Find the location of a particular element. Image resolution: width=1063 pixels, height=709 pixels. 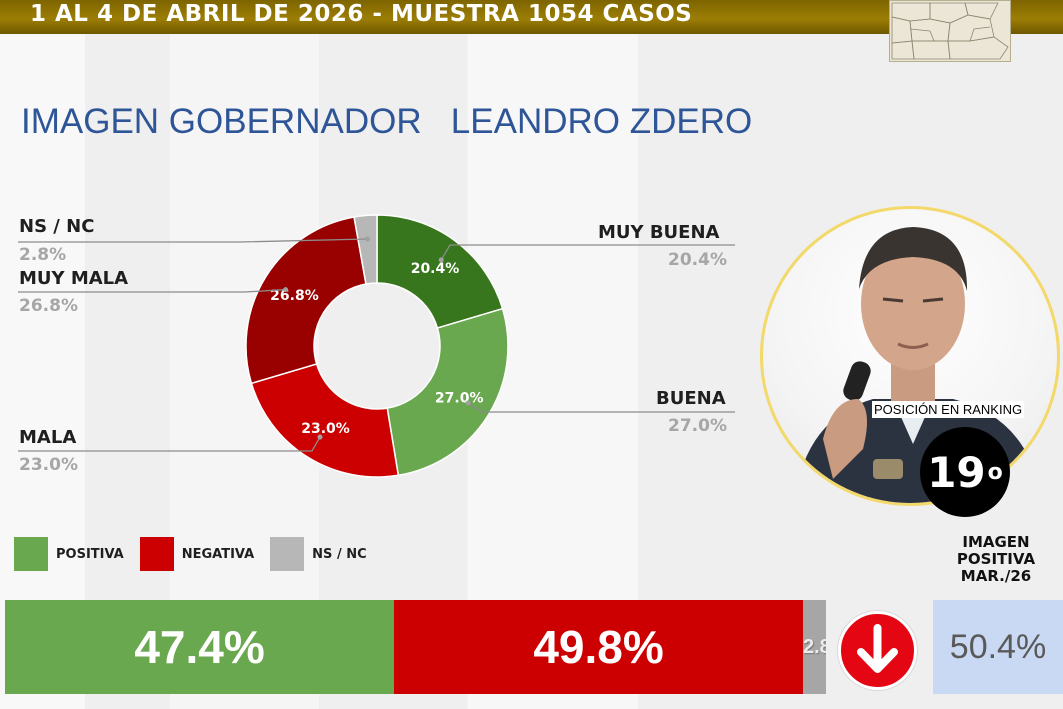

leader-dot-buena is located at coordinates (468, 403).